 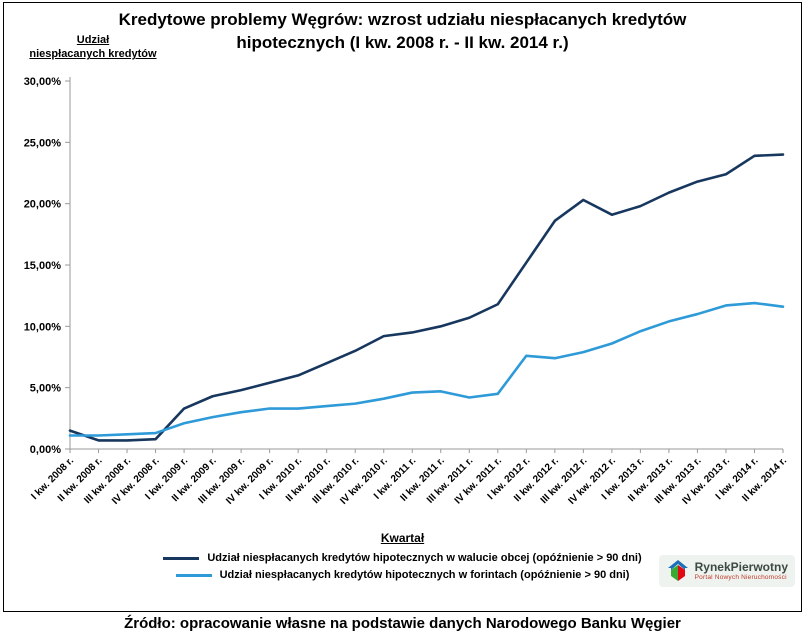 I want to click on svg-text: 25,00%, so click(x=43, y=143).